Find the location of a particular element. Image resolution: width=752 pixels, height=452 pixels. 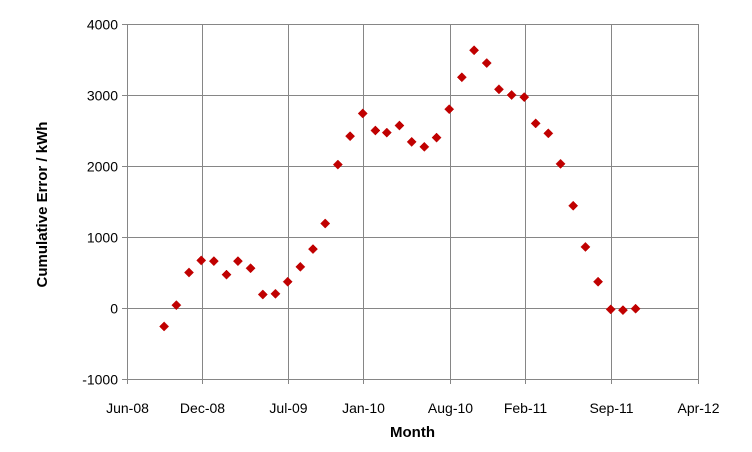

x-tick-label: Apr-12 is located at coordinates (698, 408).